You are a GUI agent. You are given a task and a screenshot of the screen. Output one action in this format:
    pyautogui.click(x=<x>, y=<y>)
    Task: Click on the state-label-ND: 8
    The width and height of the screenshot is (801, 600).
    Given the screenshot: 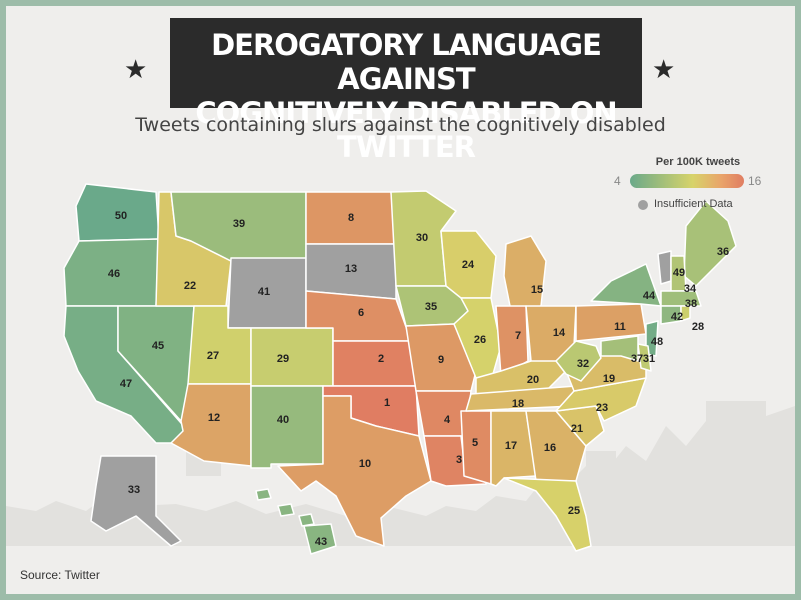 What is the action you would take?
    pyautogui.click(x=351, y=218)
    